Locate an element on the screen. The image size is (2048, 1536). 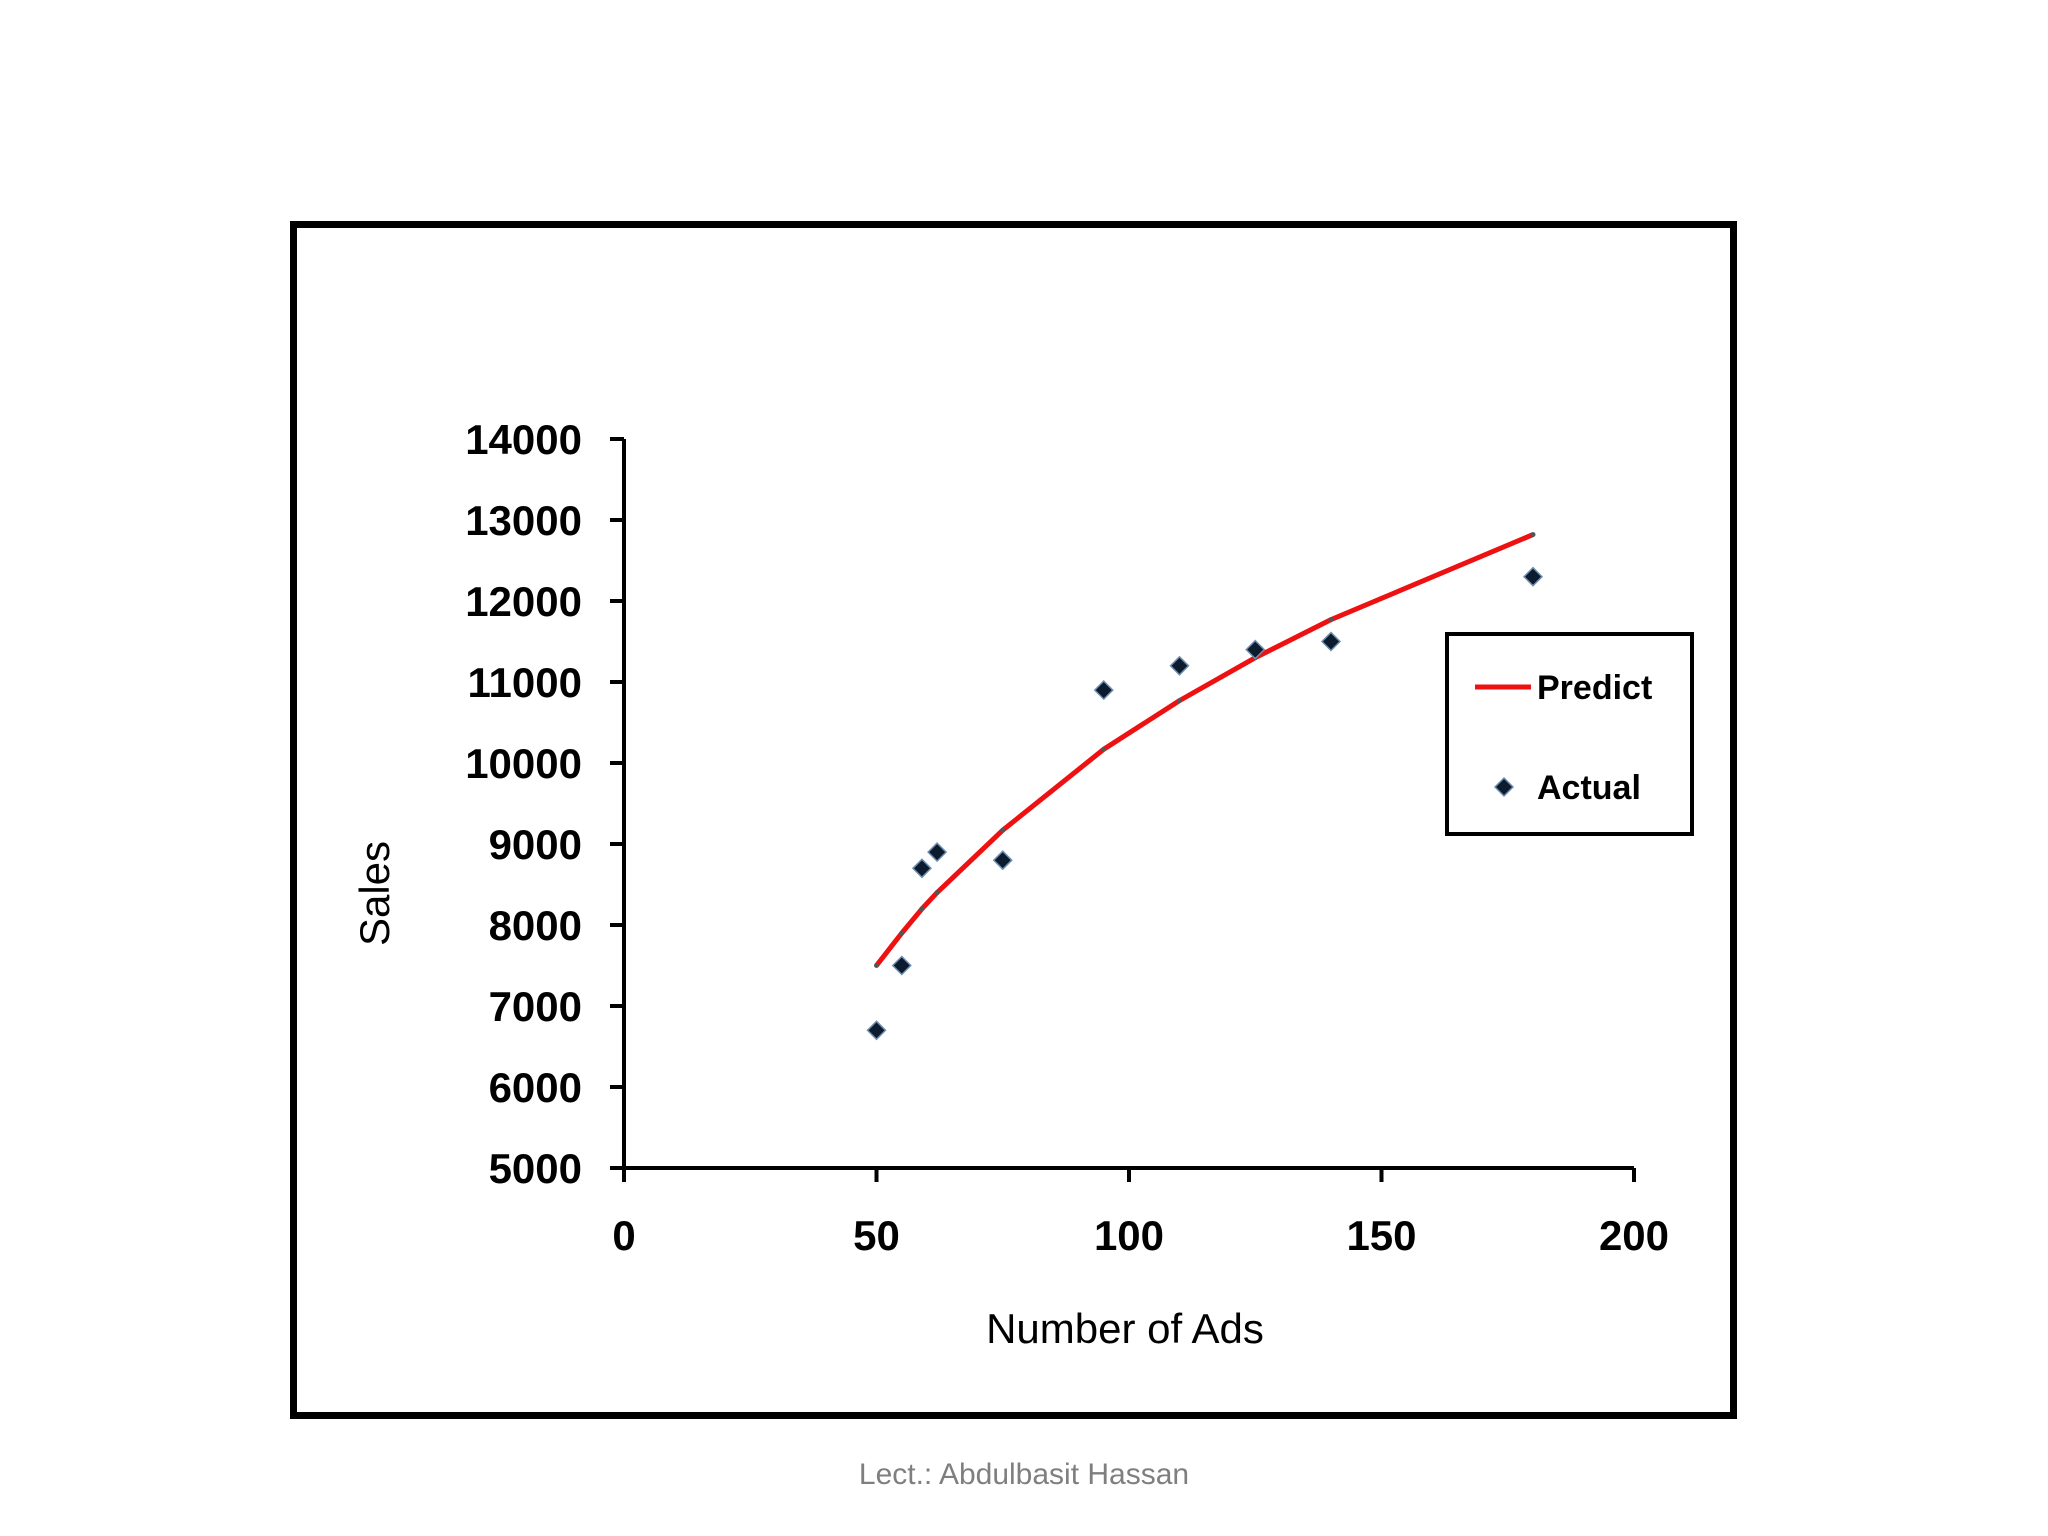
y-axis-title: Sales is located at coordinates (374, 893).